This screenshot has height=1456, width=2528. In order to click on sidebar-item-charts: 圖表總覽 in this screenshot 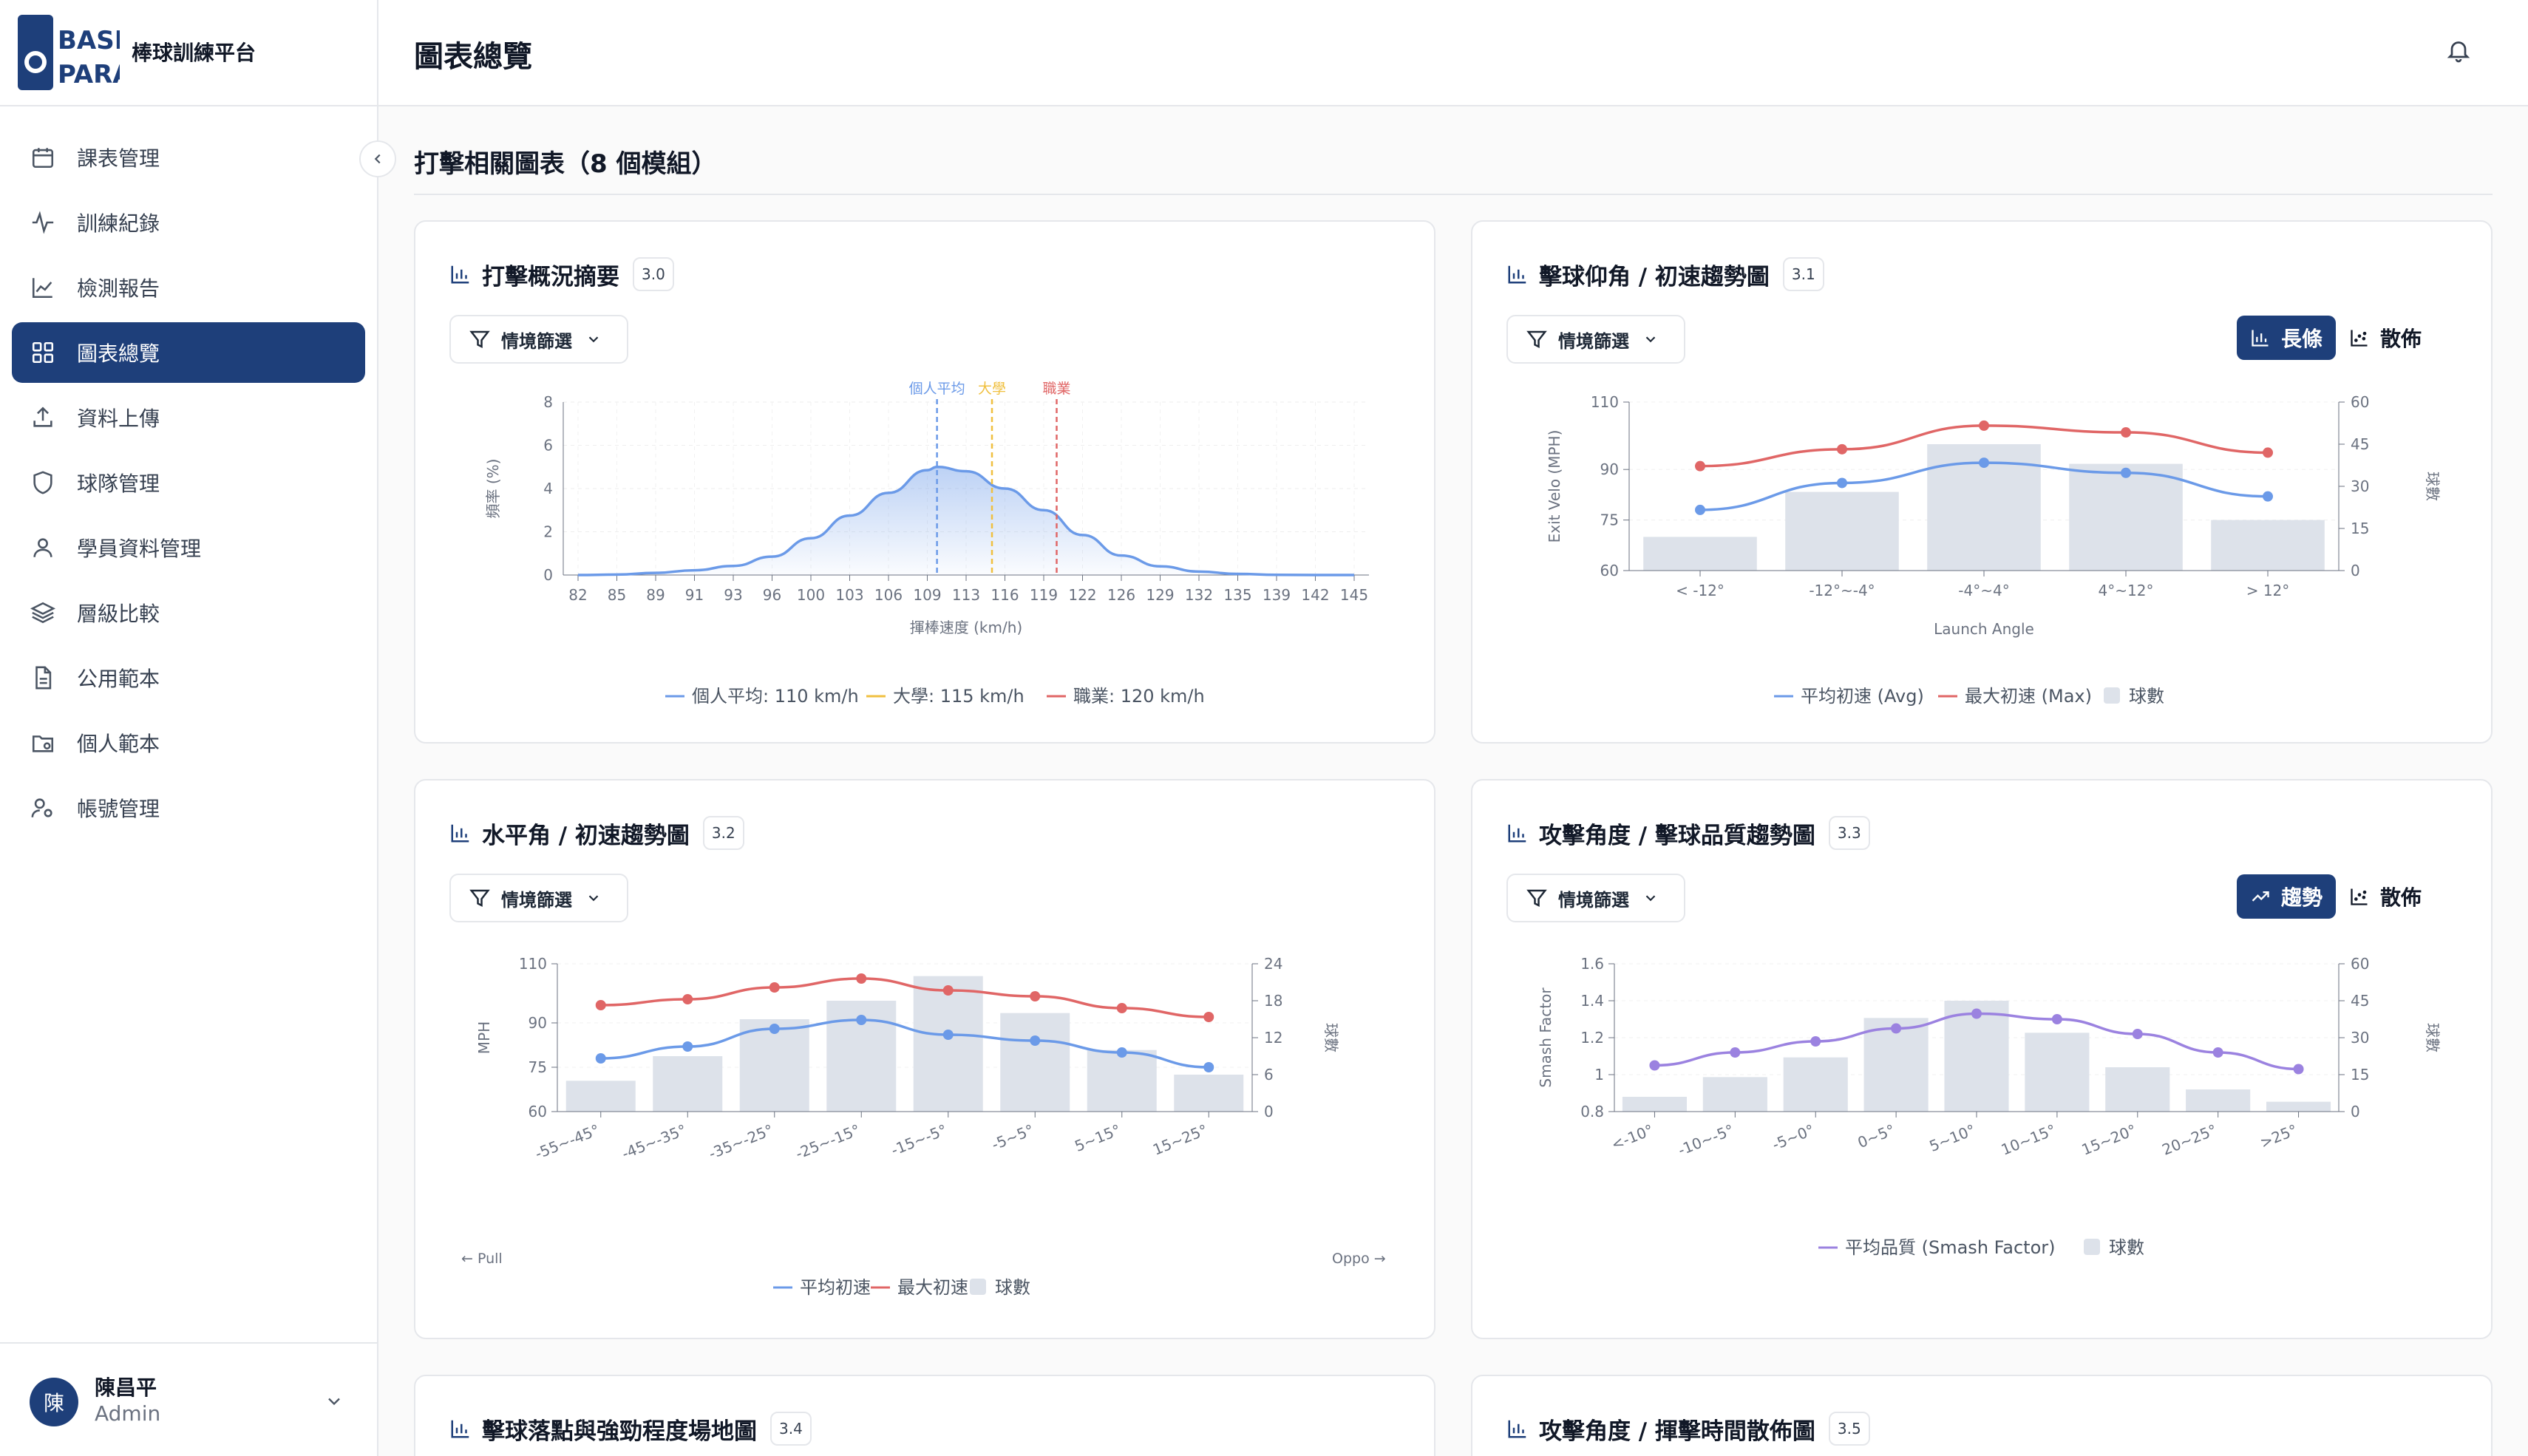, I will do `click(188, 352)`.